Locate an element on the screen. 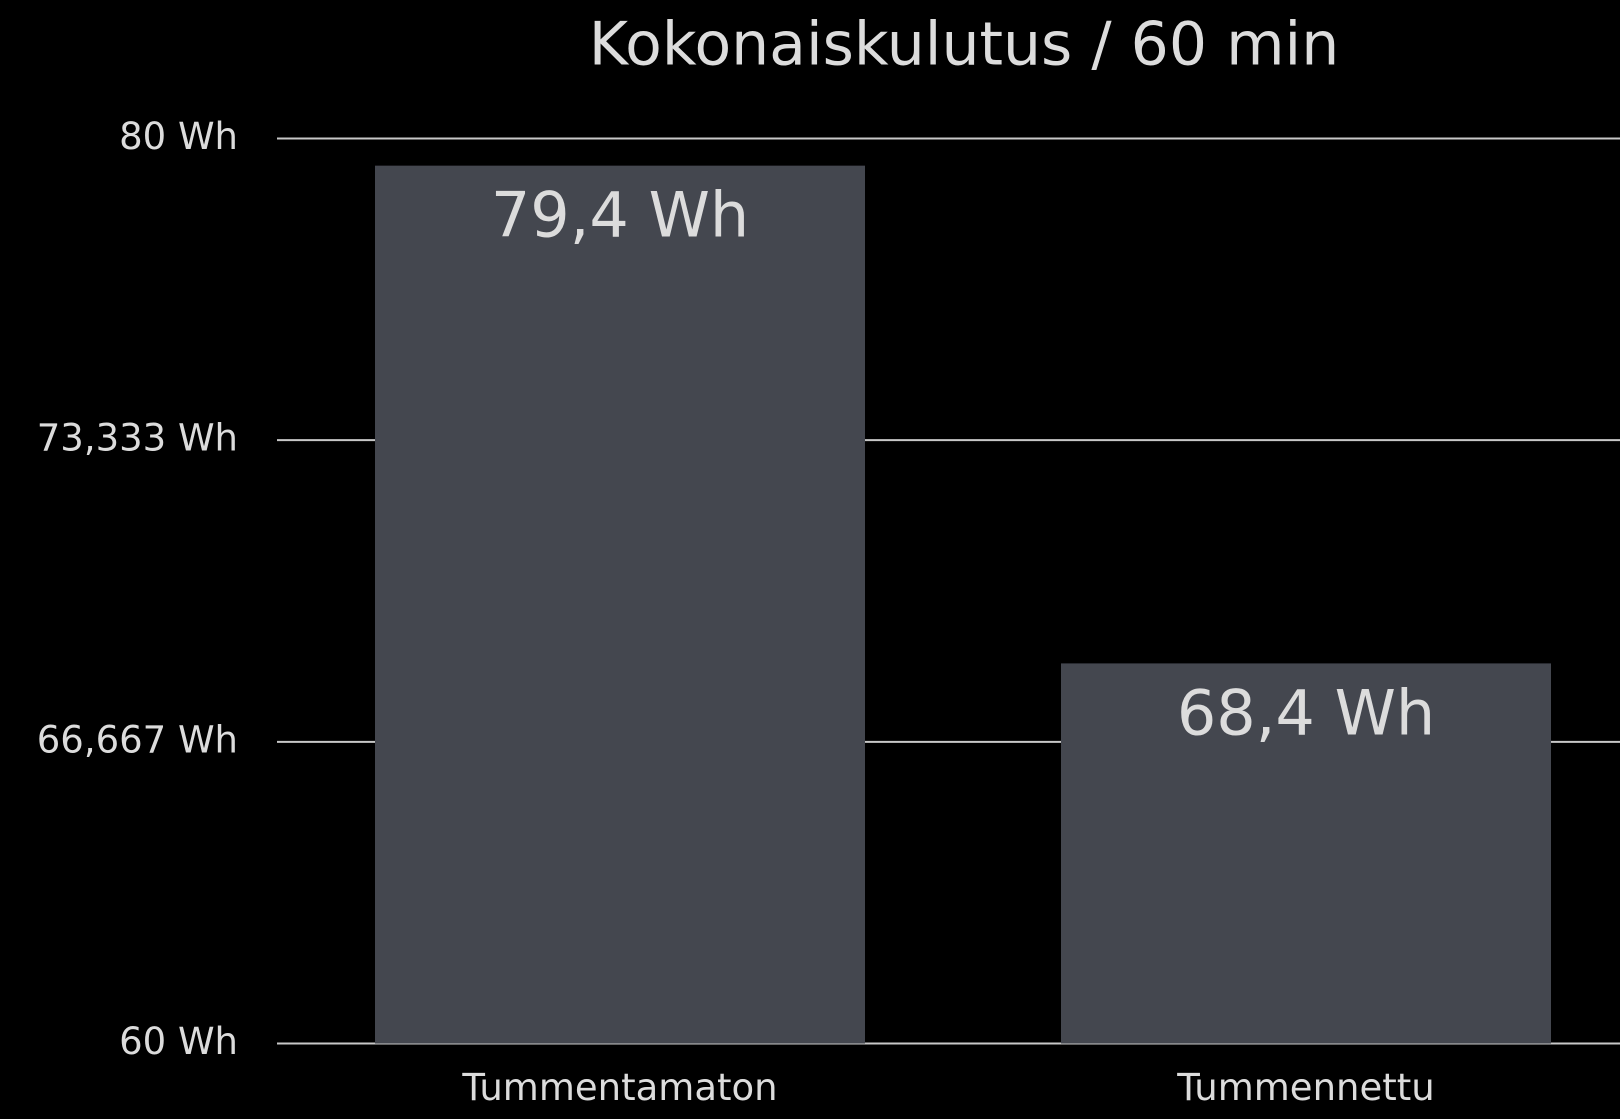 The image size is (1620, 1119). y-tick-label: 73,333 Wh is located at coordinates (137, 438).